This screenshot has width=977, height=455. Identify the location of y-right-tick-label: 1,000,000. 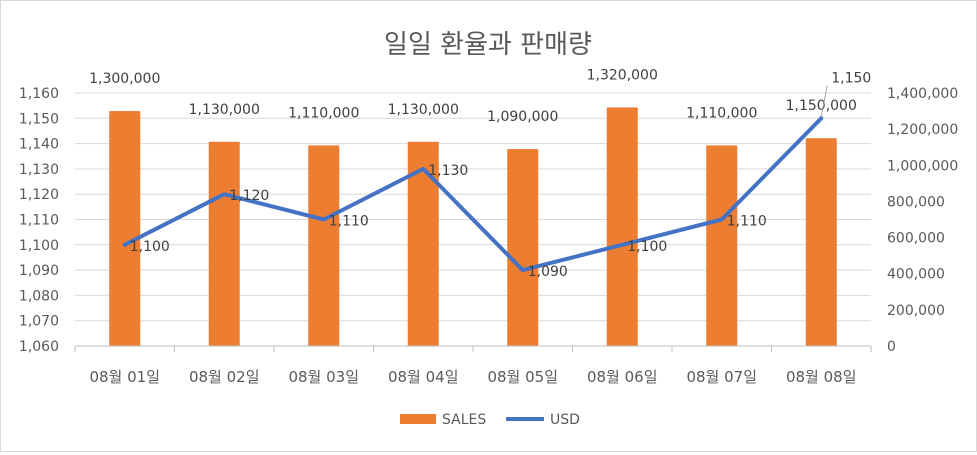
(922, 166).